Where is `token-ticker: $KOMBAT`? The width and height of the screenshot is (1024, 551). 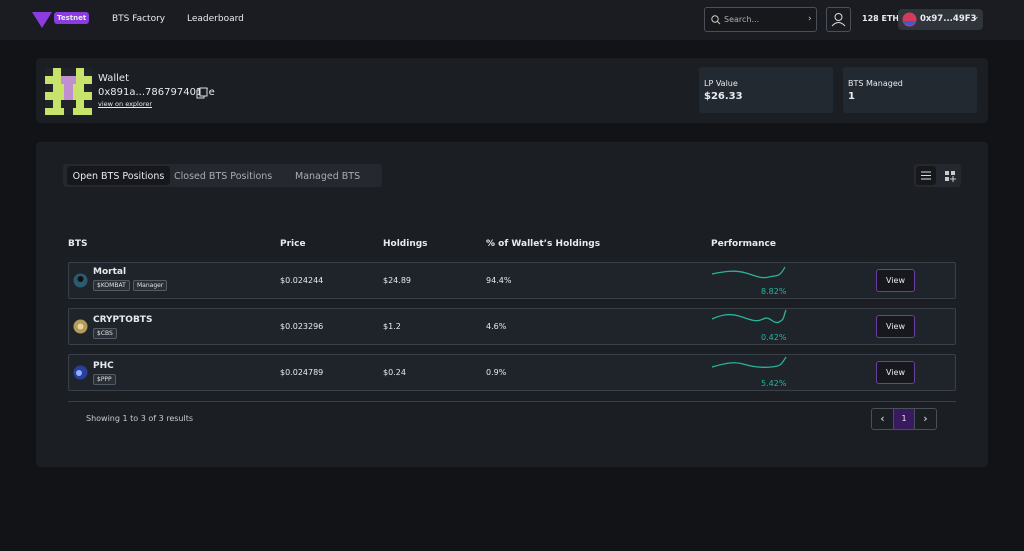
token-ticker: $KOMBAT is located at coordinates (111, 285).